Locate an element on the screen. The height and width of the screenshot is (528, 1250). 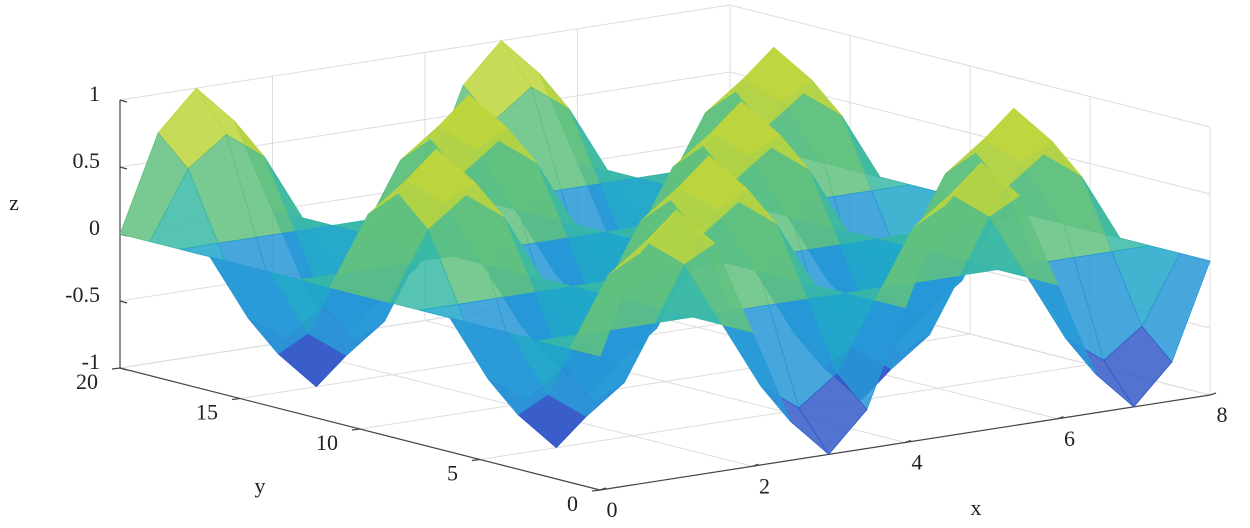
z-tick-label: -1 is located at coordinates (91, 361).